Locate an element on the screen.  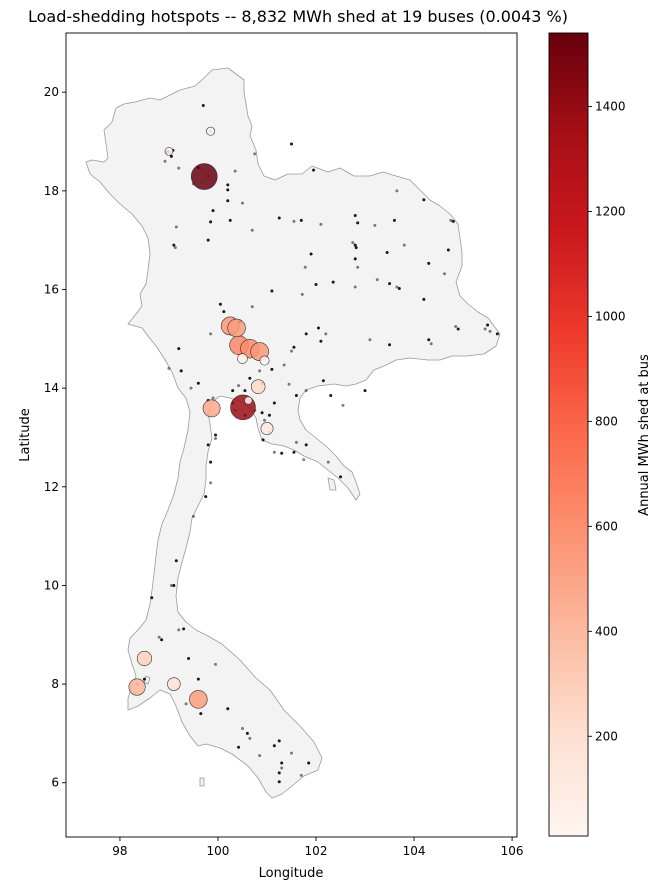
colorbar-ticks: 200 400 600 800 1000 1200 1400 is located at coordinates (607, 421).